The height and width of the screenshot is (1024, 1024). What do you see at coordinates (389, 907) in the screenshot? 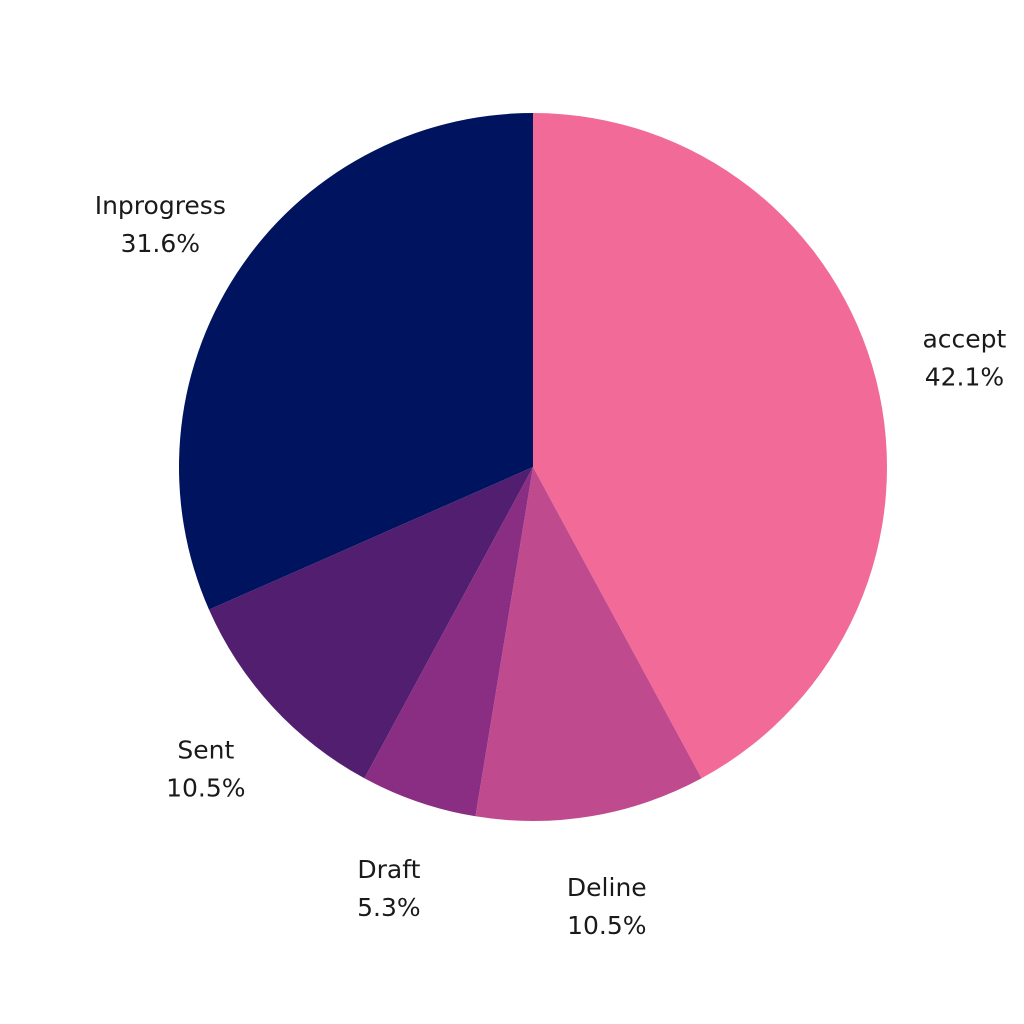
I see `slice-value-draft: 5.3%` at bounding box center [389, 907].